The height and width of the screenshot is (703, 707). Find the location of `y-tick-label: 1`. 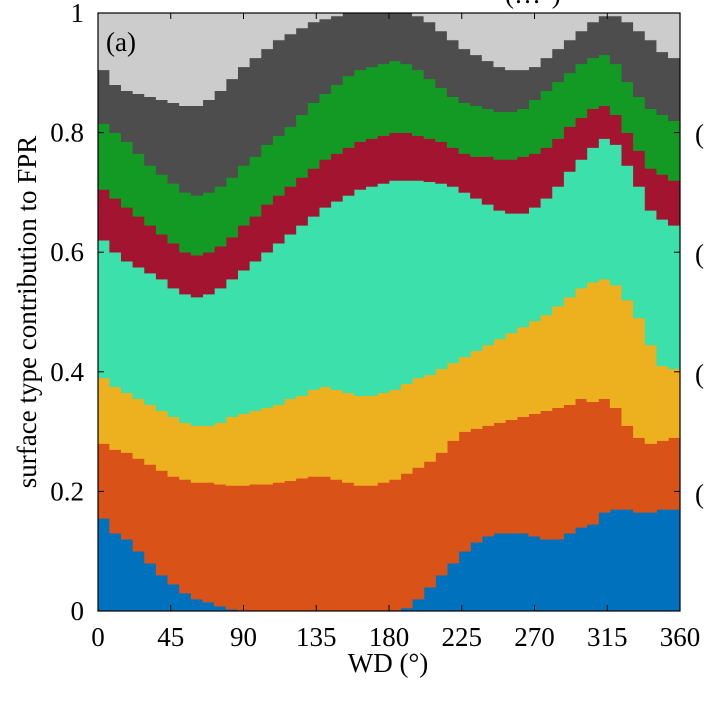

y-tick-label: 1 is located at coordinates (78, 14).